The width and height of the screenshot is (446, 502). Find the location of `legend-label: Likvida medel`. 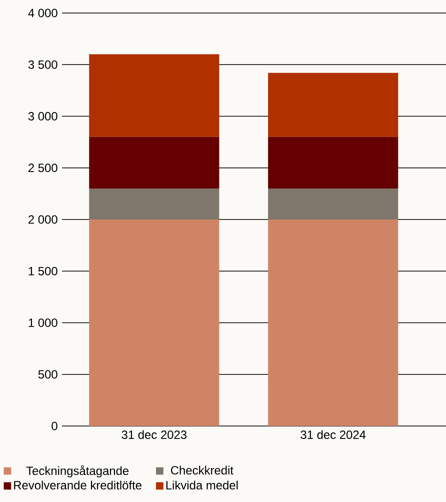

legend-label: Likvida medel is located at coordinates (202, 485).